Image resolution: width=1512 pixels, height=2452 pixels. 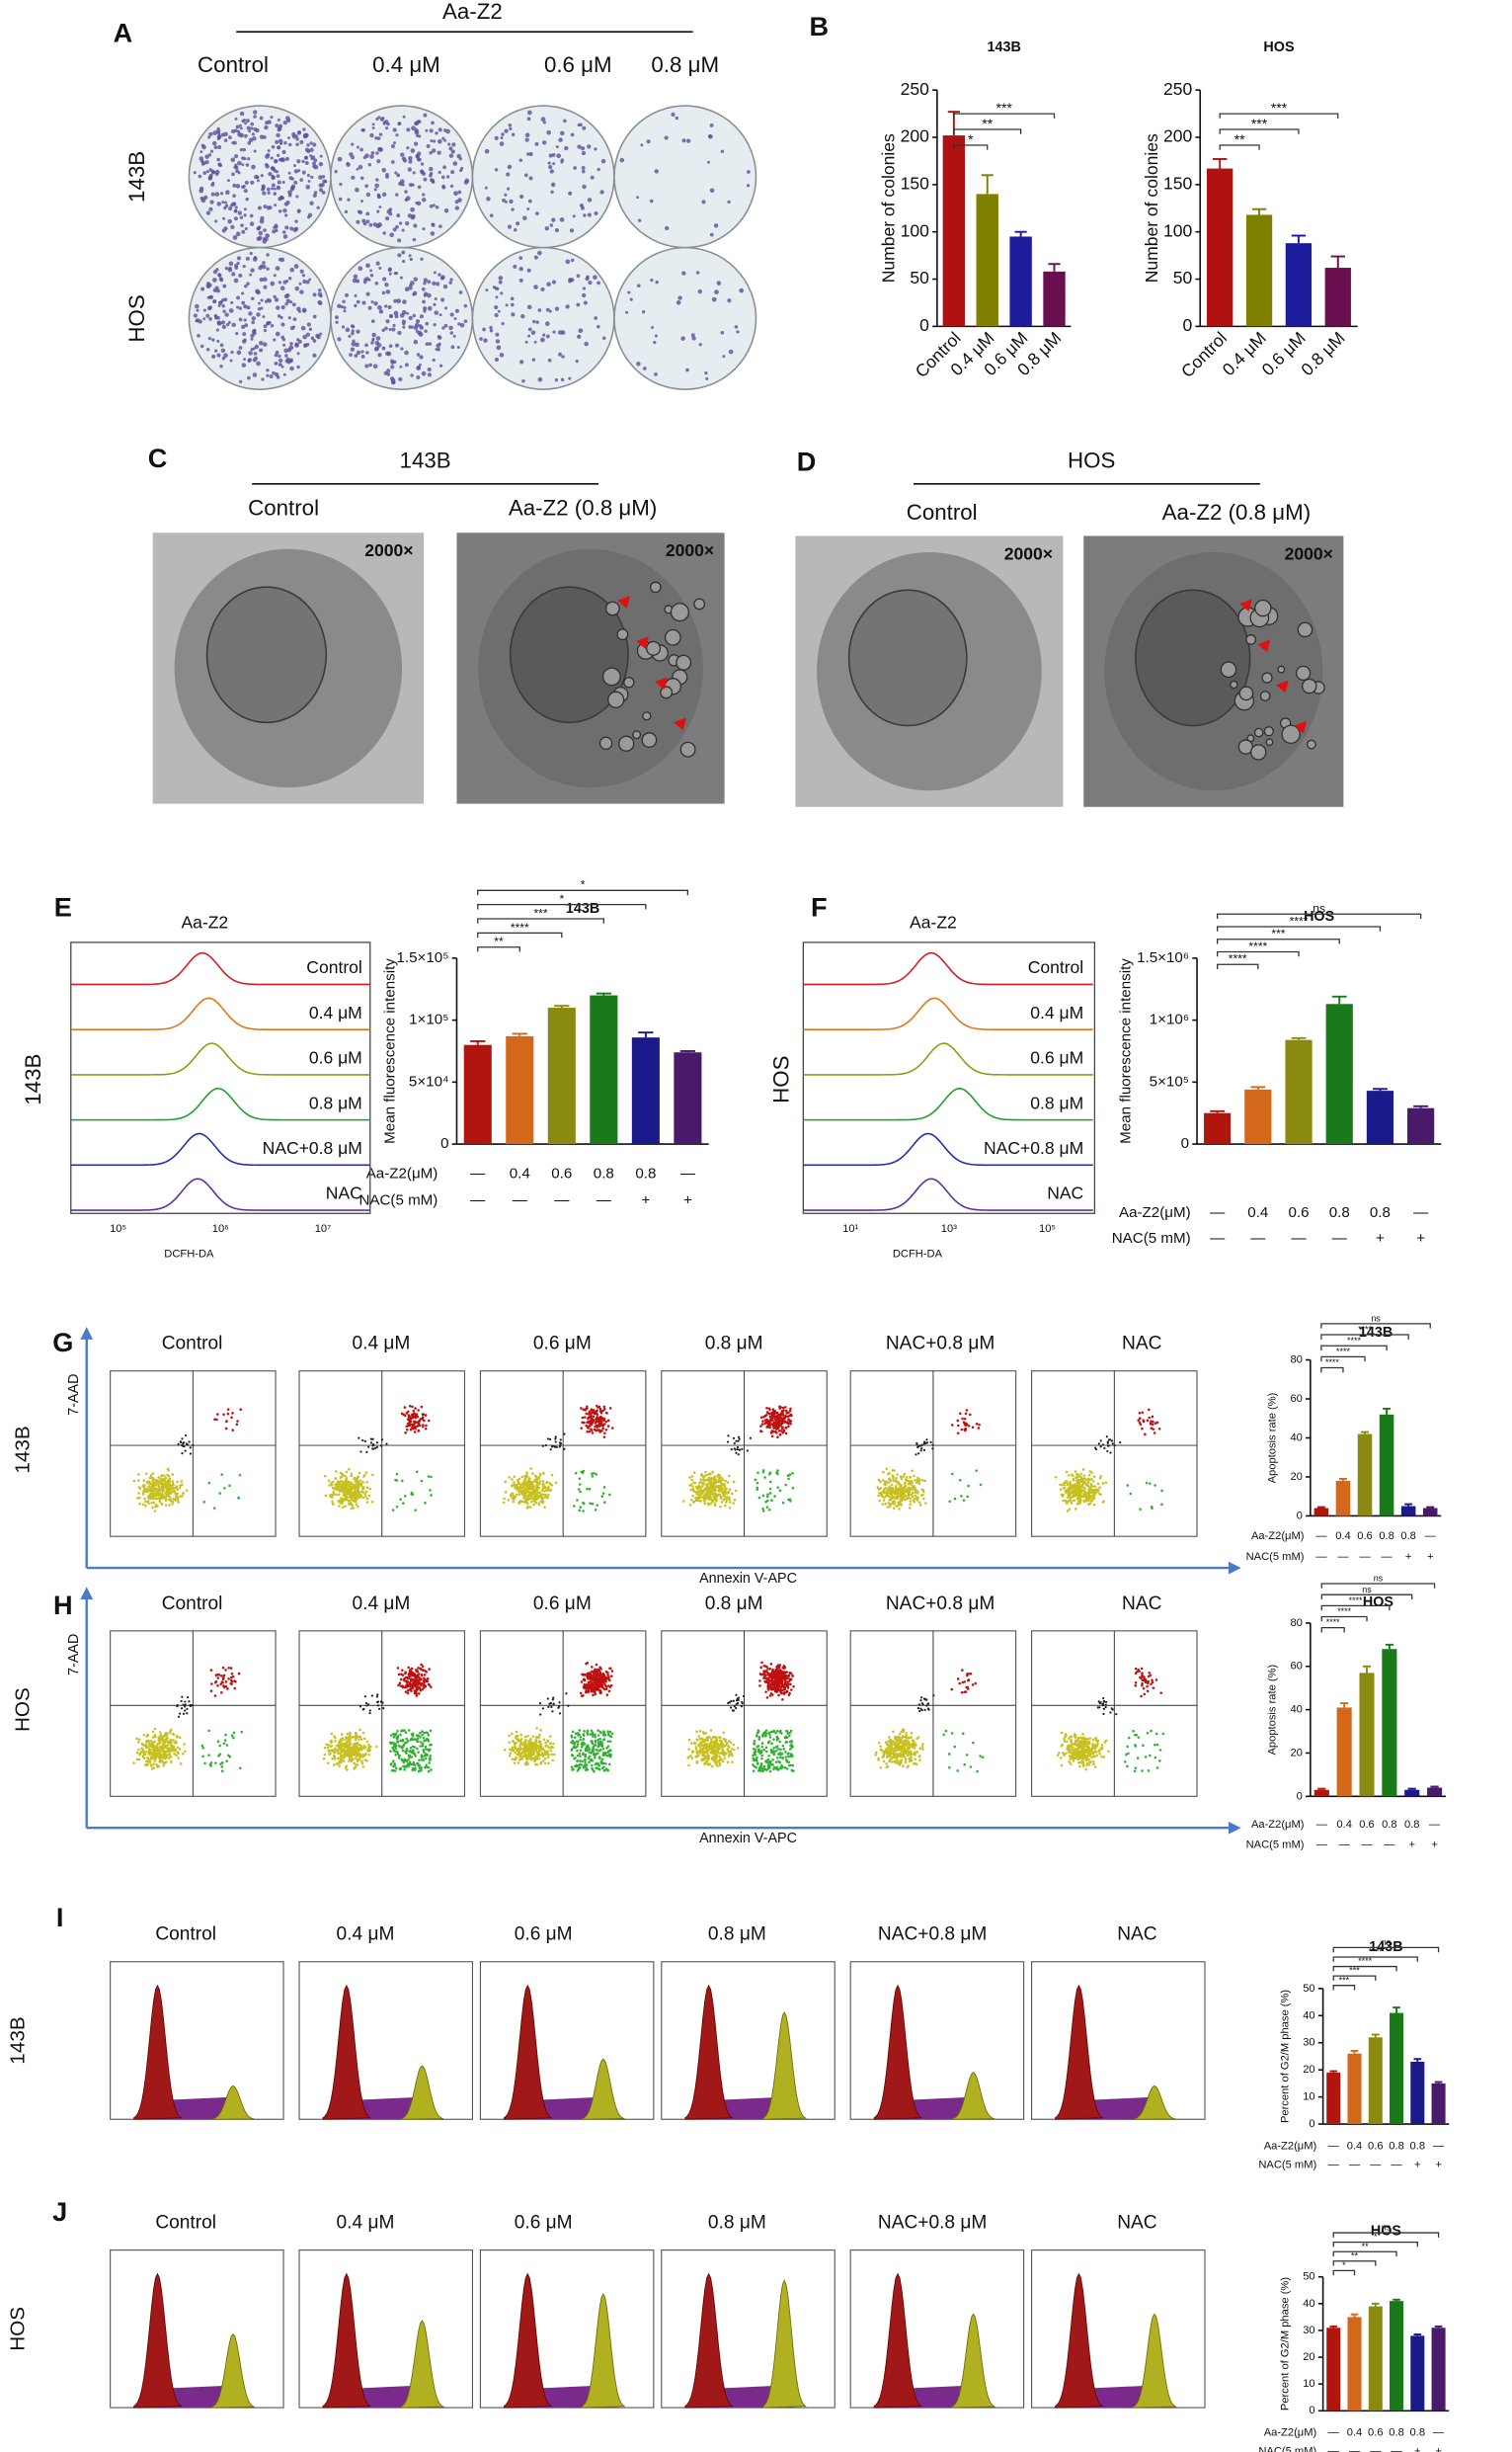 I want to click on trace-label: 0.8 μM, so click(x=336, y=1102).